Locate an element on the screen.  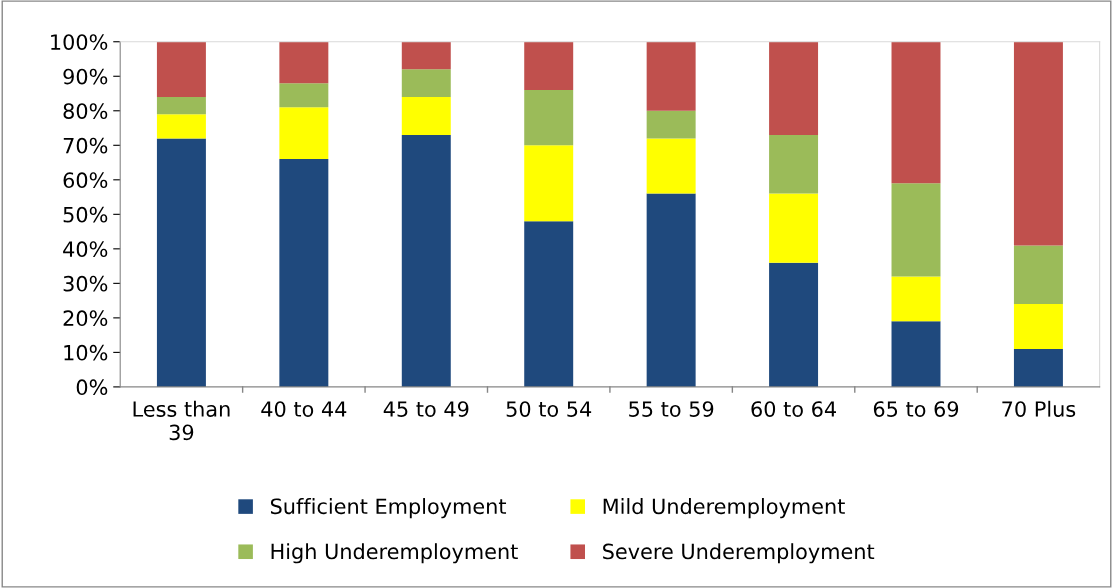
y-tick-label: 70% is located at coordinates (85, 145).